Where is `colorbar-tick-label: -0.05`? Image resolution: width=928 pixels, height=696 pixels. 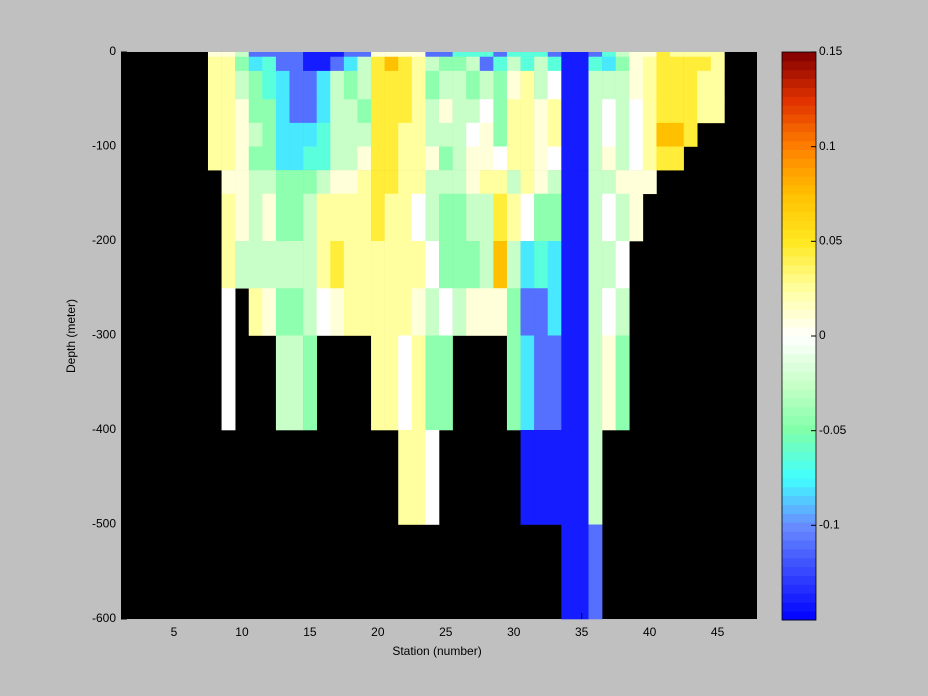 colorbar-tick-label: -0.05 is located at coordinates (833, 430).